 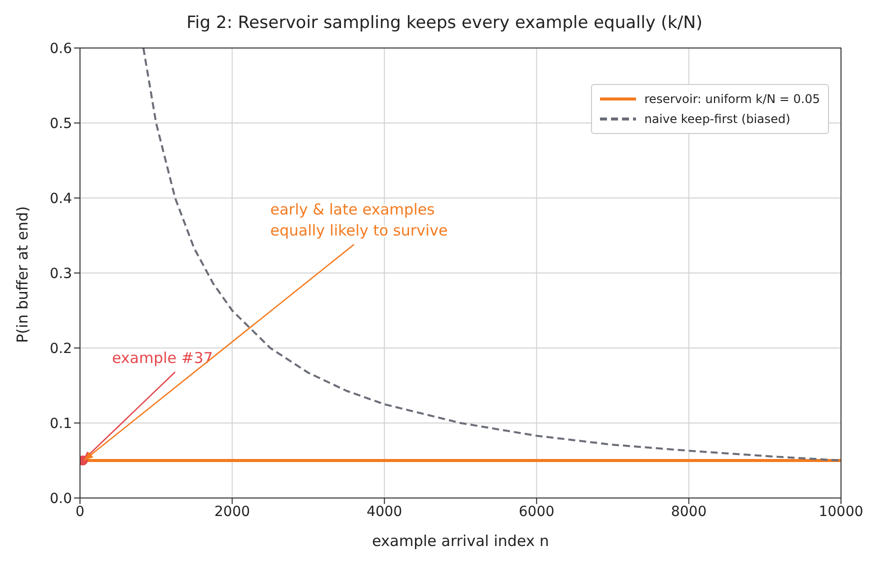 What do you see at coordinates (717, 119) in the screenshot?
I see `legend-label: naive keep-first (biased)` at bounding box center [717, 119].